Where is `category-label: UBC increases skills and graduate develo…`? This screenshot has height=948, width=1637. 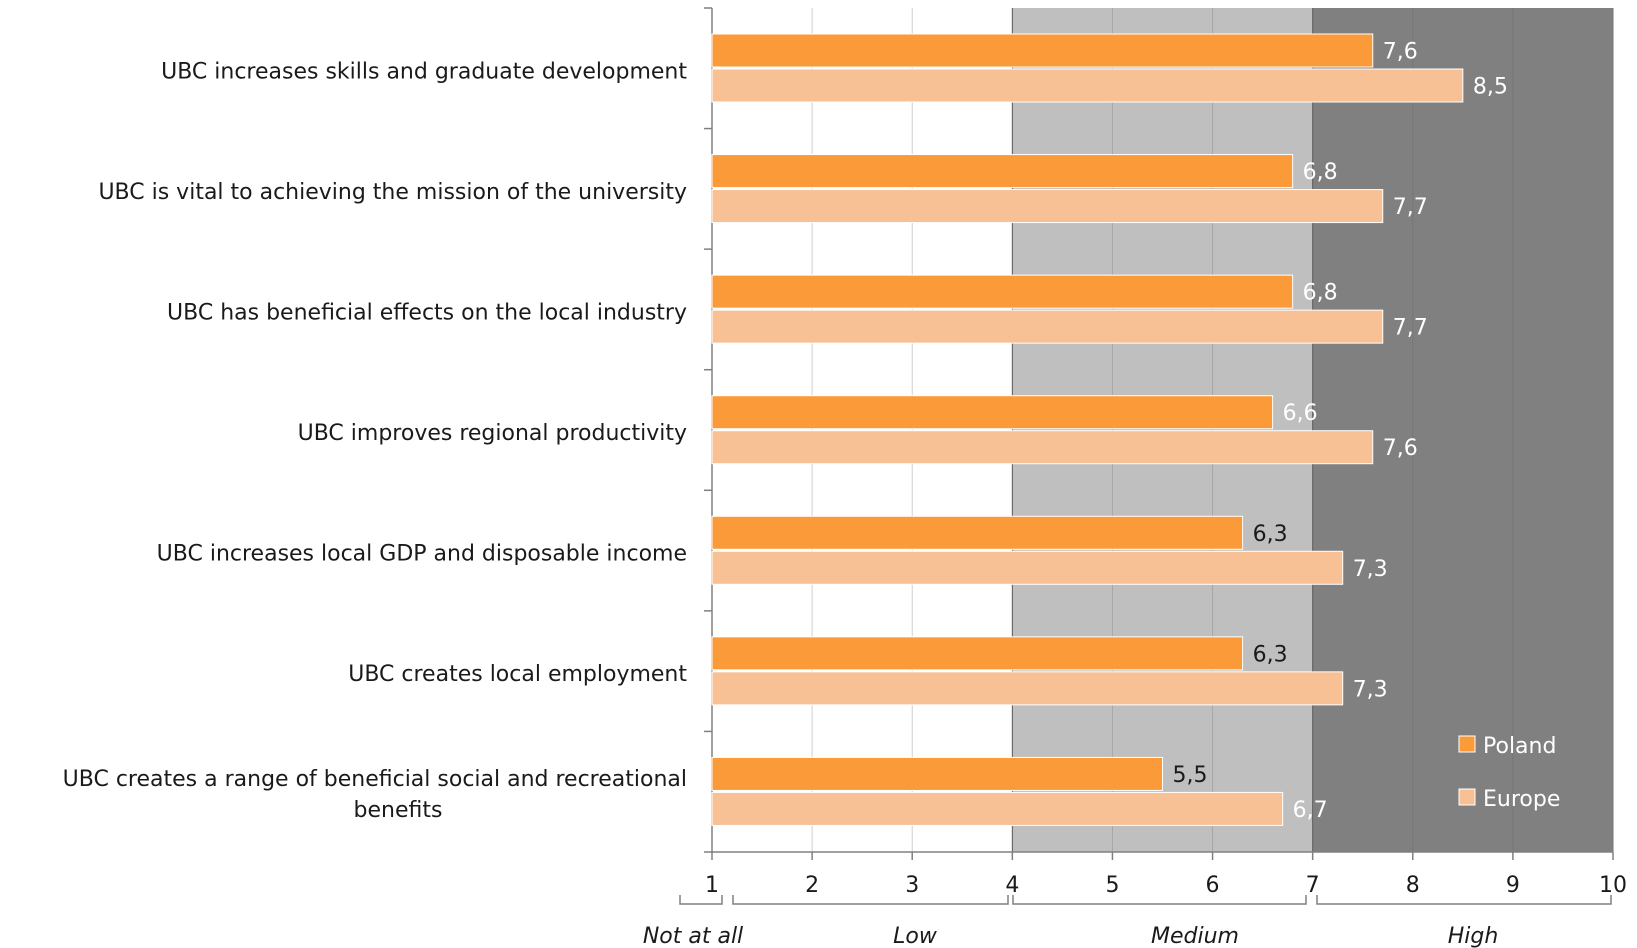 category-label: UBC increases skills and graduate develo… is located at coordinates (424, 71).